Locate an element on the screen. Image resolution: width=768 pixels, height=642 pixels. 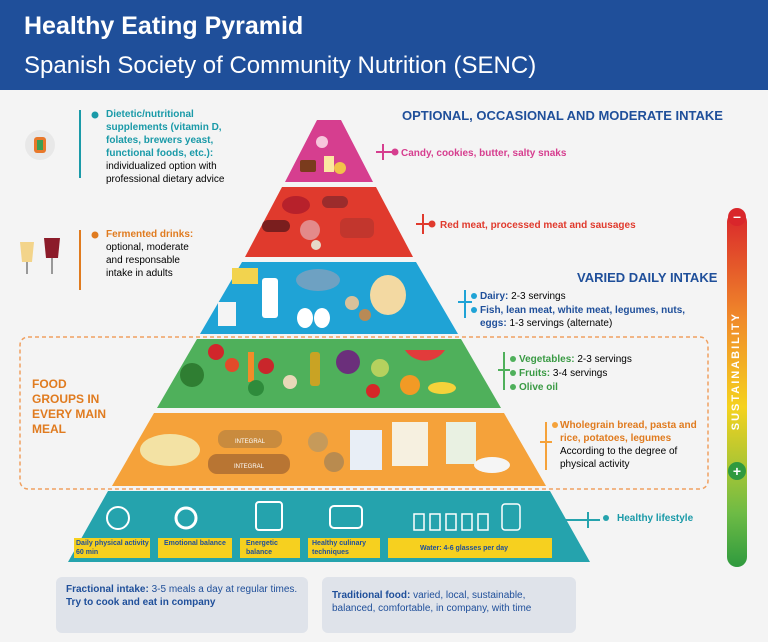
label-lifestyle: Healthy lifestyle is located at coordinates (655, 518).